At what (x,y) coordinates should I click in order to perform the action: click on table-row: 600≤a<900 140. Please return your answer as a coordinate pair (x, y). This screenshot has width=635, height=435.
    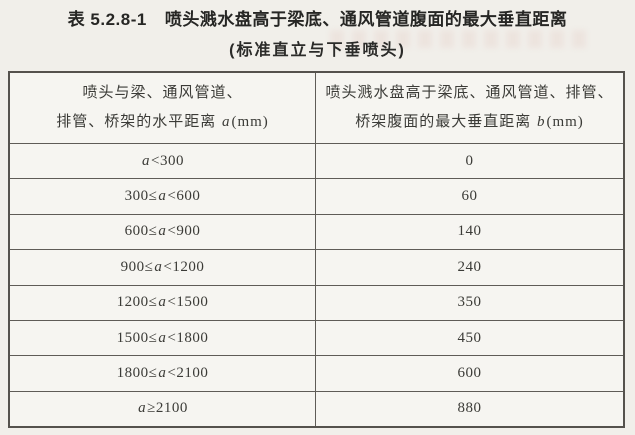
    Looking at the image, I should click on (316, 231).